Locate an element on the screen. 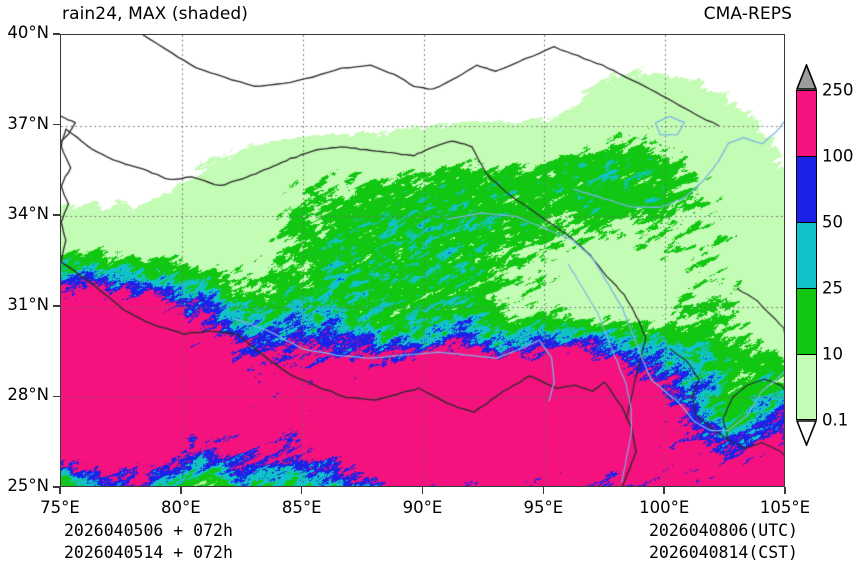  x-axis-label: 75°E is located at coordinates (60, 507).